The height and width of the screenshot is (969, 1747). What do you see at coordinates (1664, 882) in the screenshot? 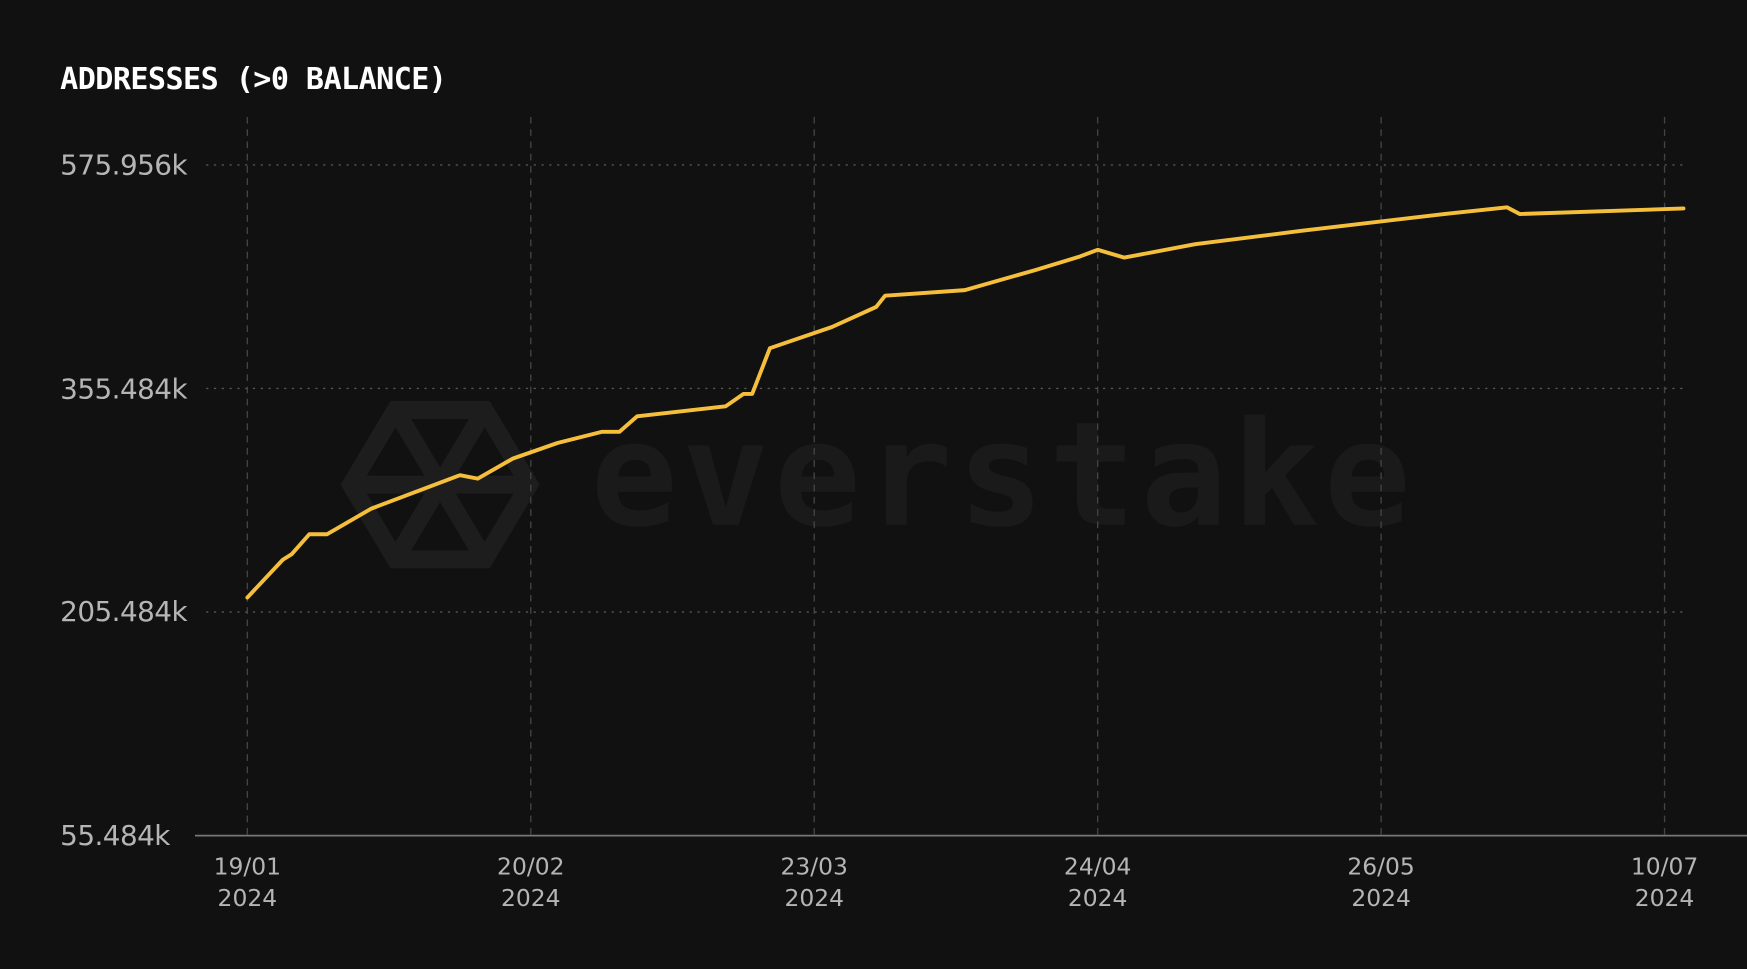
I see `x-tick-label: 10/07 2024` at bounding box center [1664, 882].